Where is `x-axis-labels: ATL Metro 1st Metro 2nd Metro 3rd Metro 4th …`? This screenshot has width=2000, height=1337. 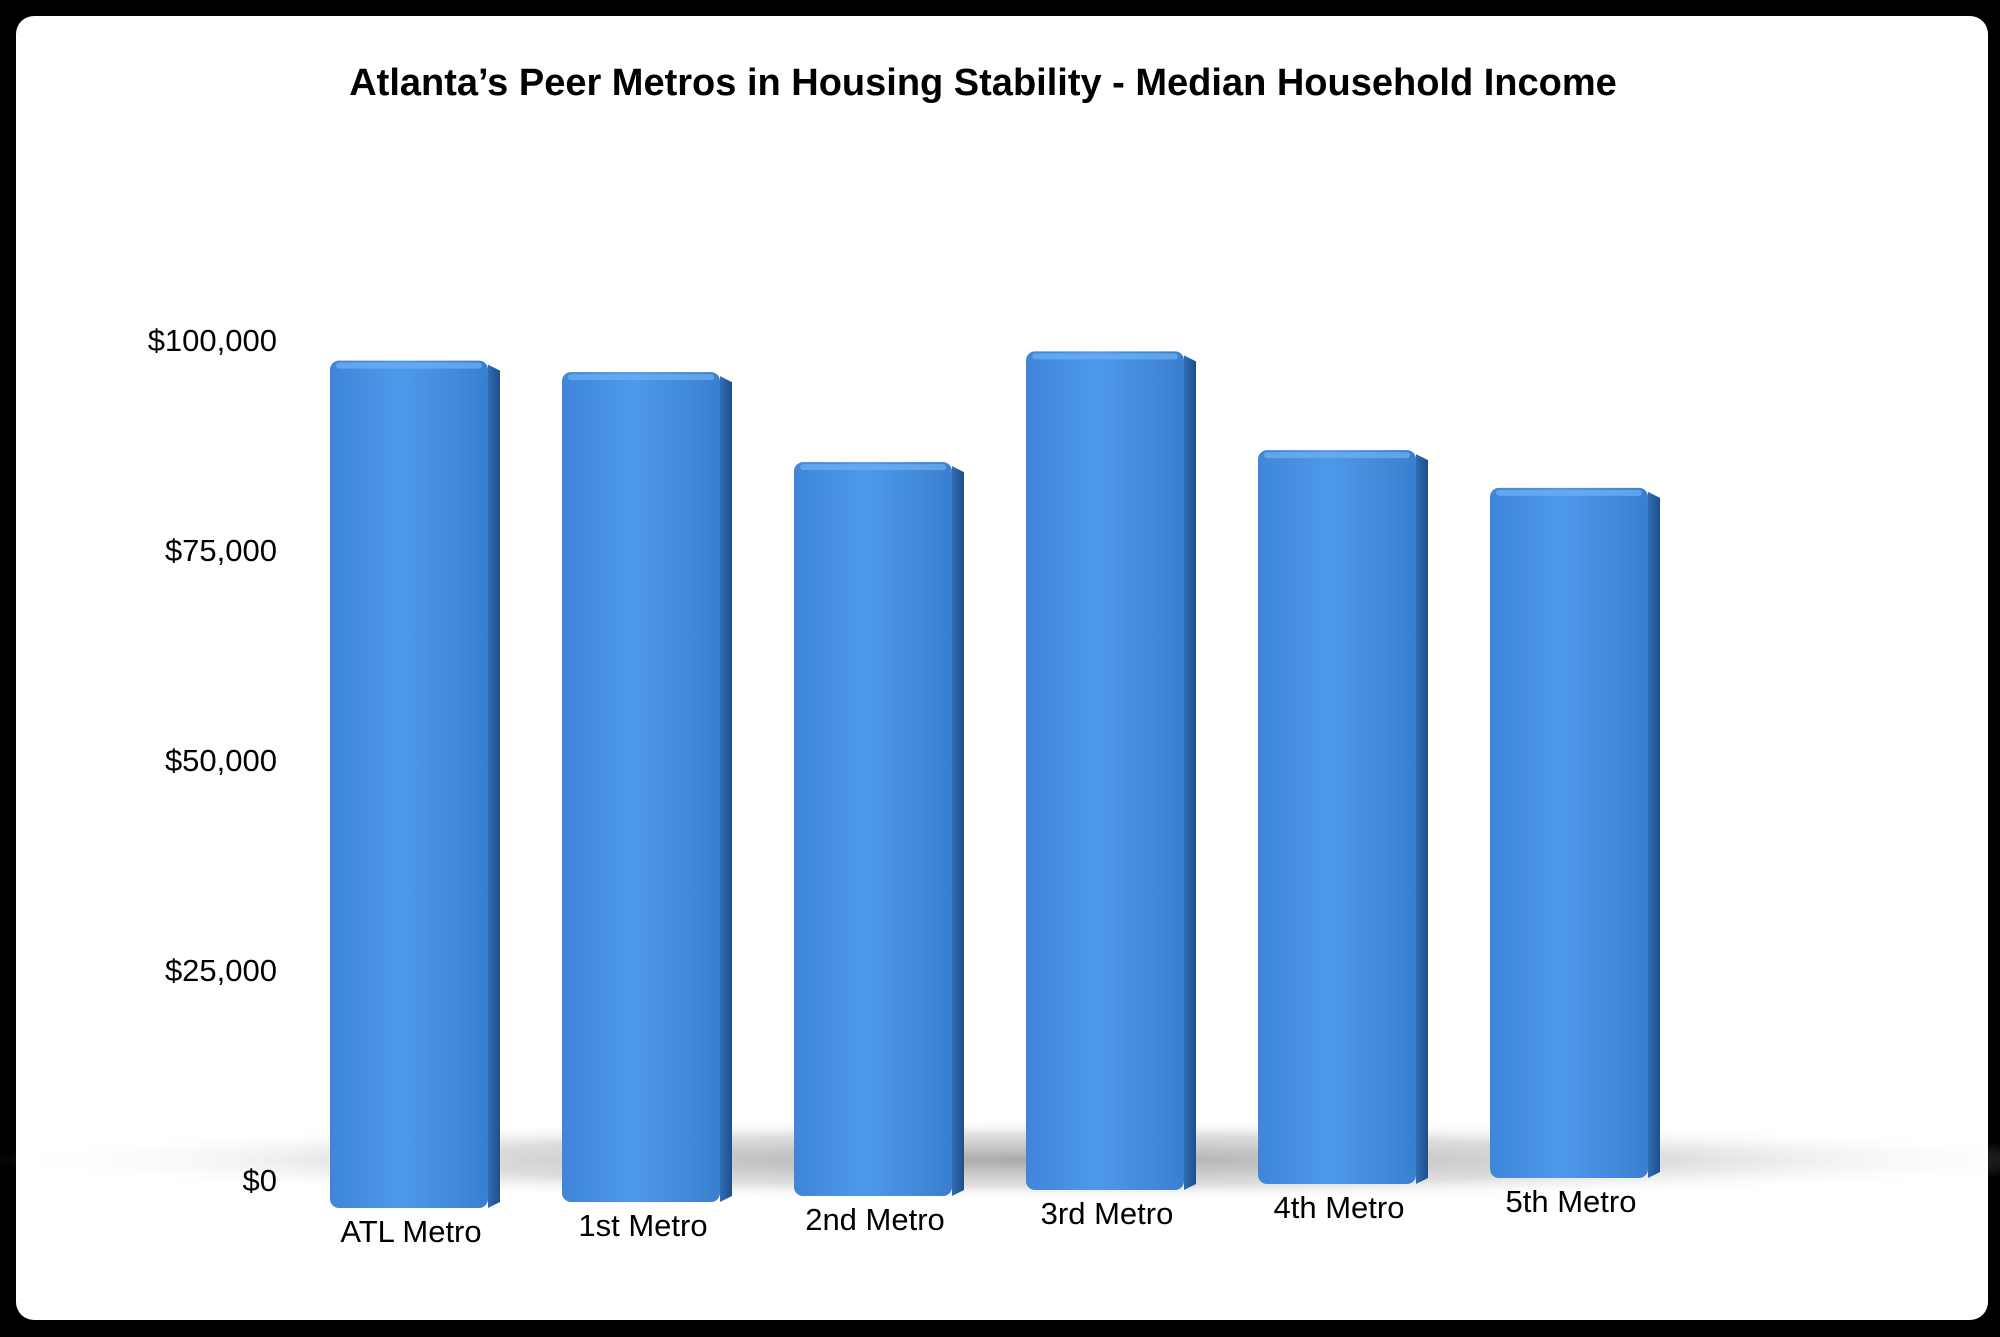 x-axis-labels: ATL Metro 1st Metro 2nd Metro 3rd Metro 4th … is located at coordinates (988, 1216).